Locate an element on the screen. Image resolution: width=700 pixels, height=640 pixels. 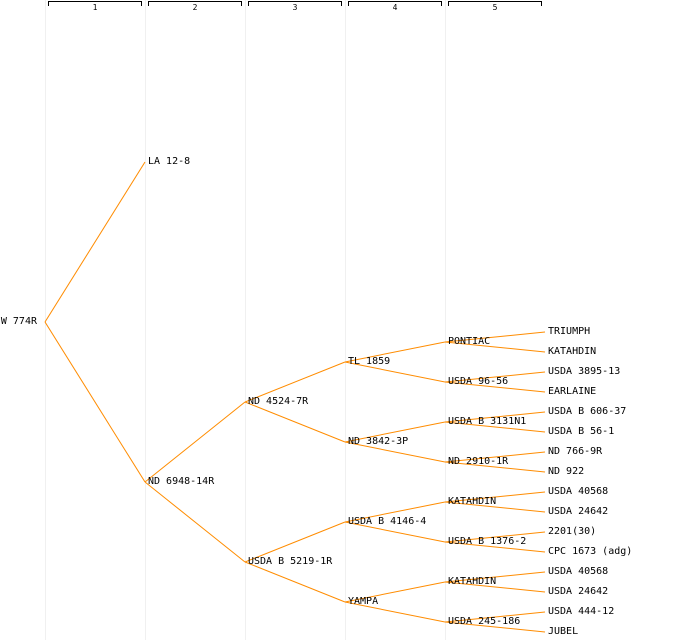
pedigree-node: USDA 3895-13 is located at coordinates (584, 371).